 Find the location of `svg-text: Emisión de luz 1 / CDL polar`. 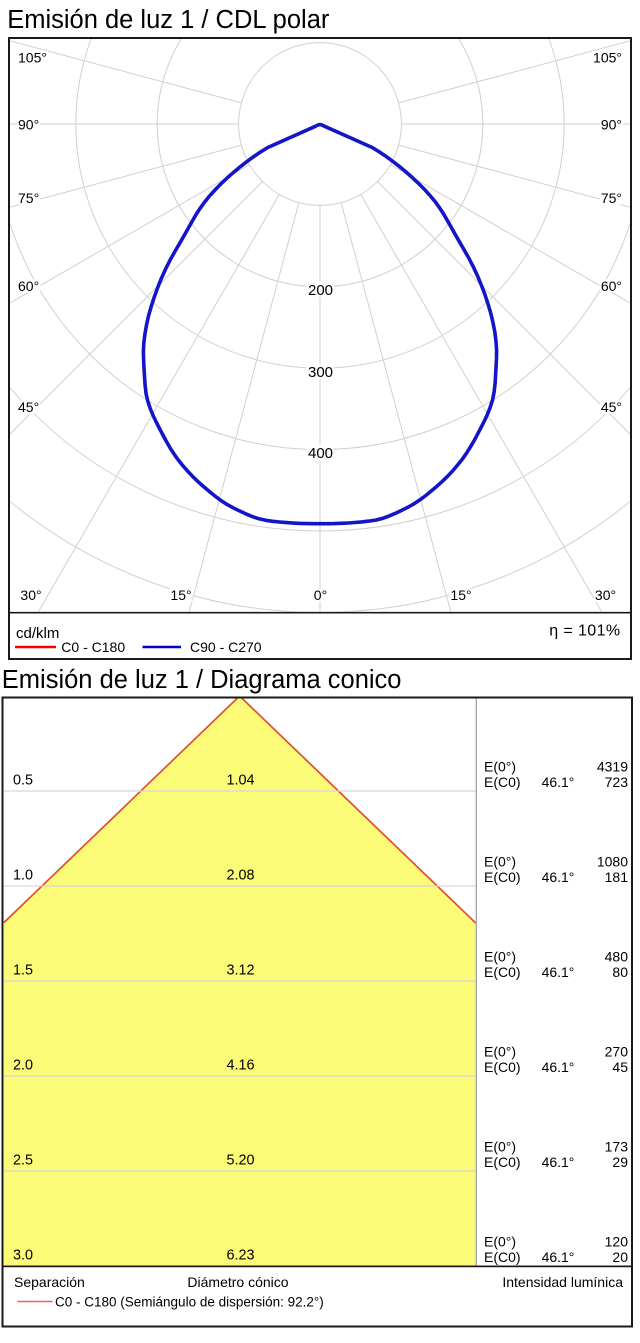

svg-text: Emisión de luz 1 / CDL polar is located at coordinates (168, 20).